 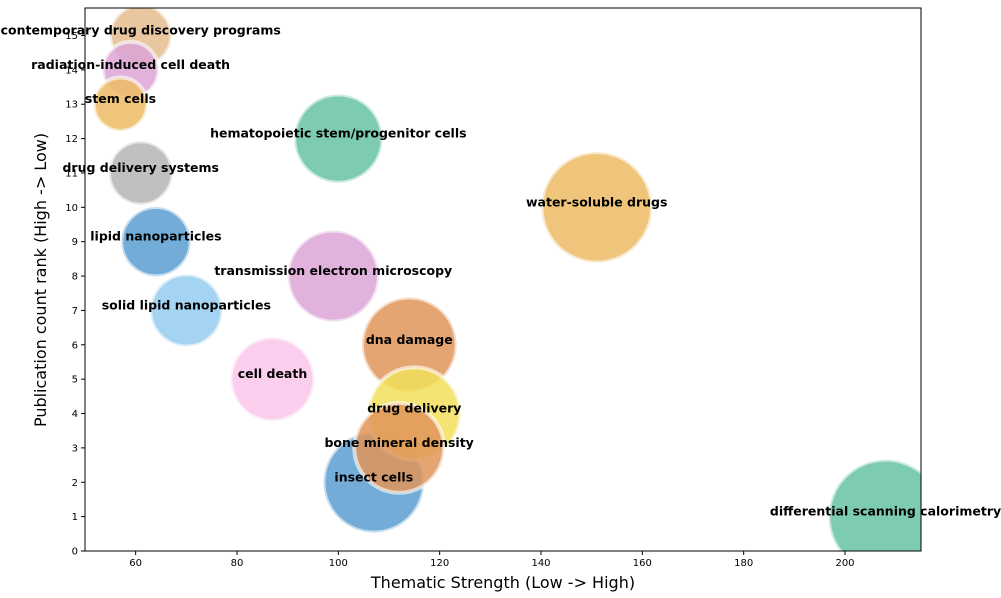 I want to click on bubble-label-8: lipid nanoparticles, so click(x=155, y=236).